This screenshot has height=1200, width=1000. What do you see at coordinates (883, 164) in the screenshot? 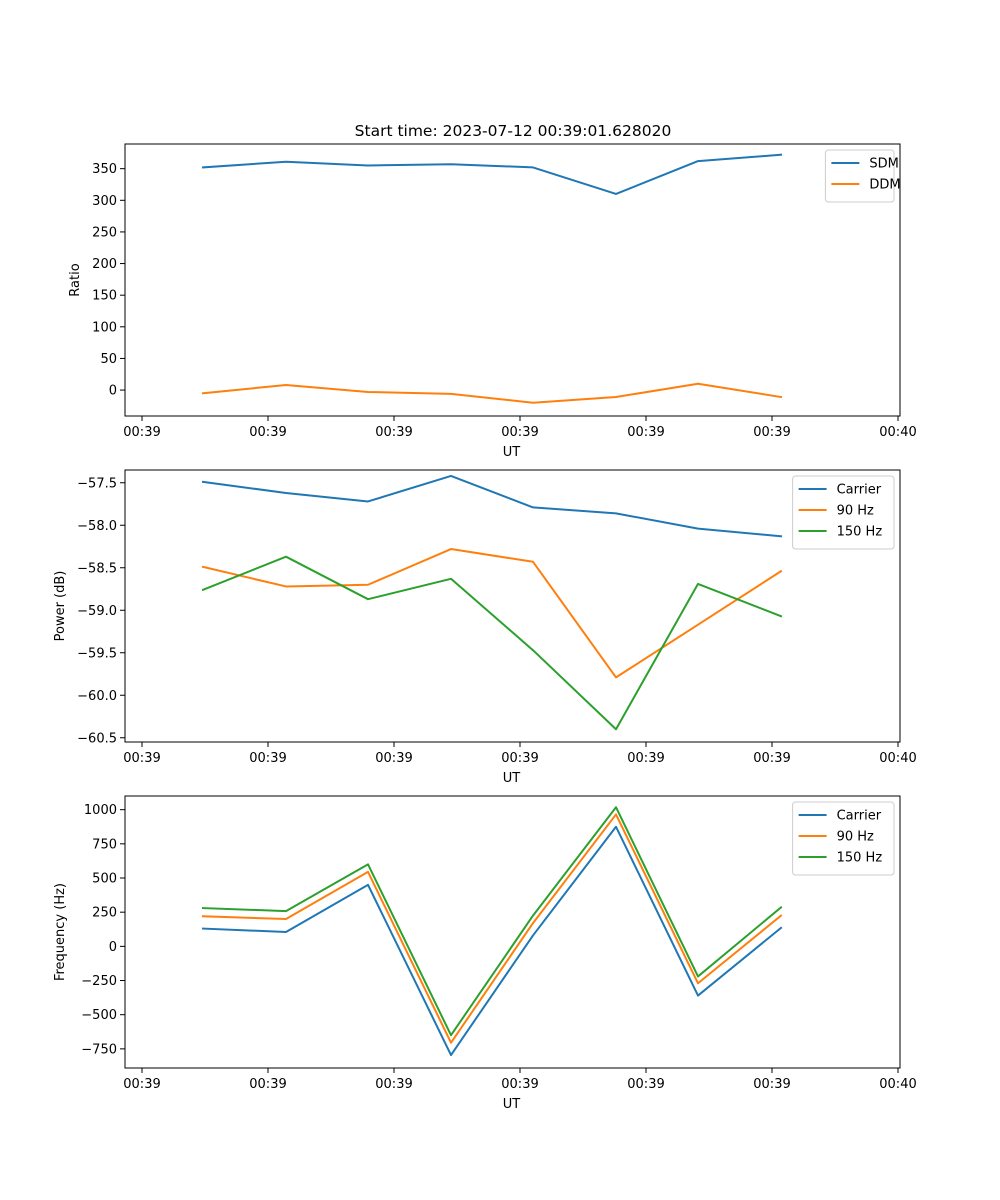
I see `legend-label: SDM` at bounding box center [883, 164].